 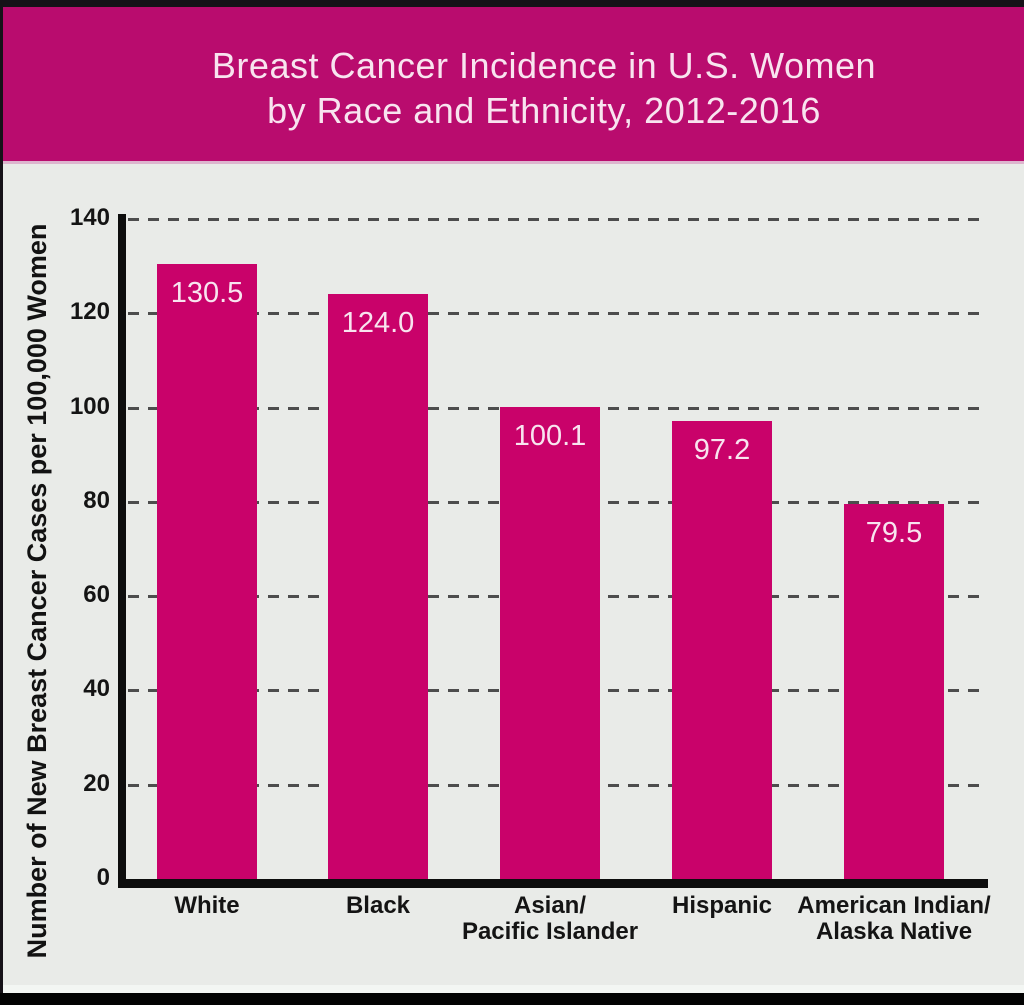 What do you see at coordinates (378, 586) in the screenshot?
I see `bar: 124.0` at bounding box center [378, 586].